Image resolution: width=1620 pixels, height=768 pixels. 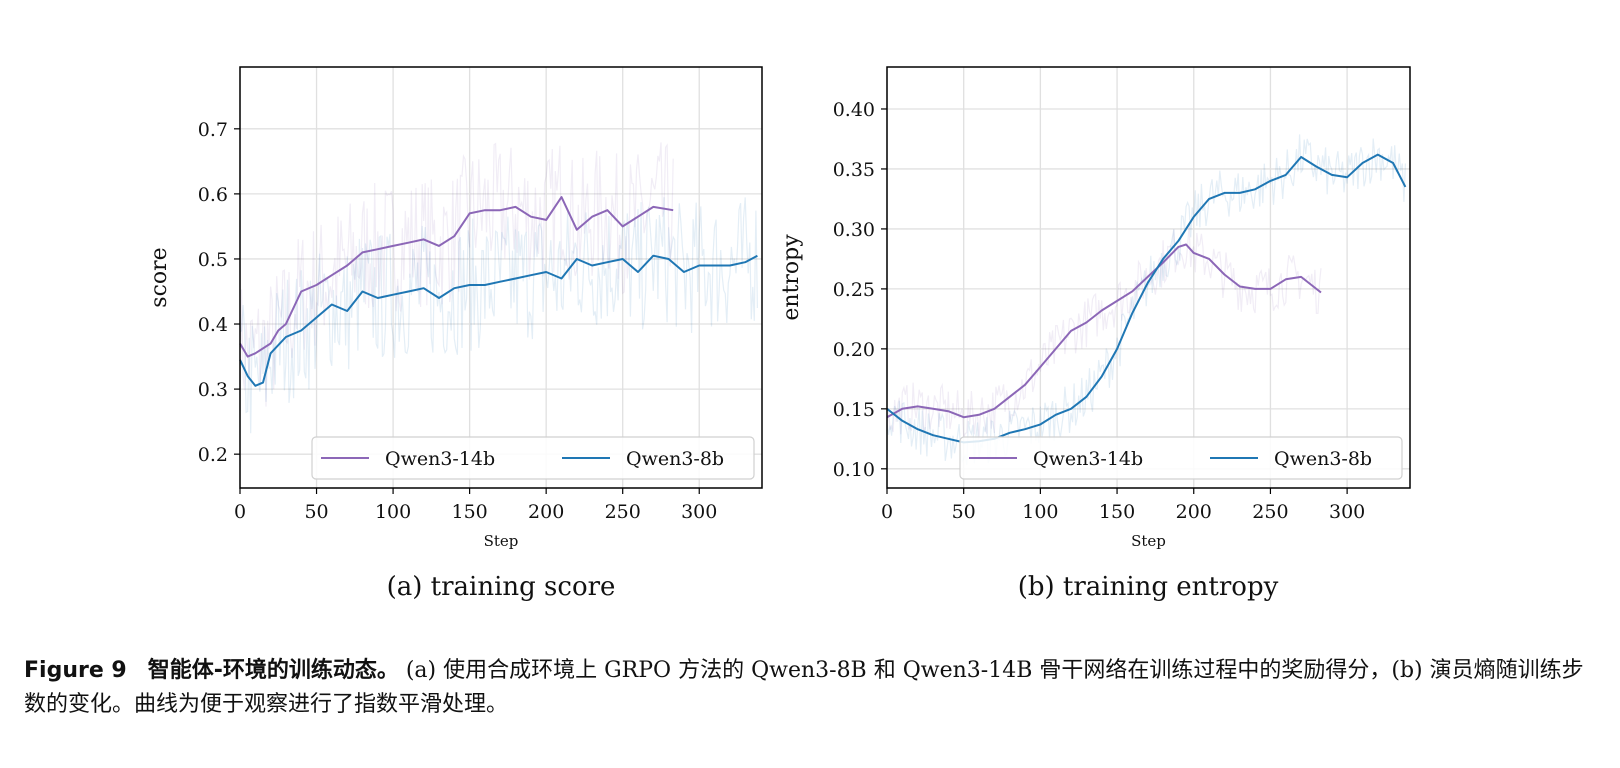 I want to click on y-tick-label: 0.6, so click(x=213, y=195).